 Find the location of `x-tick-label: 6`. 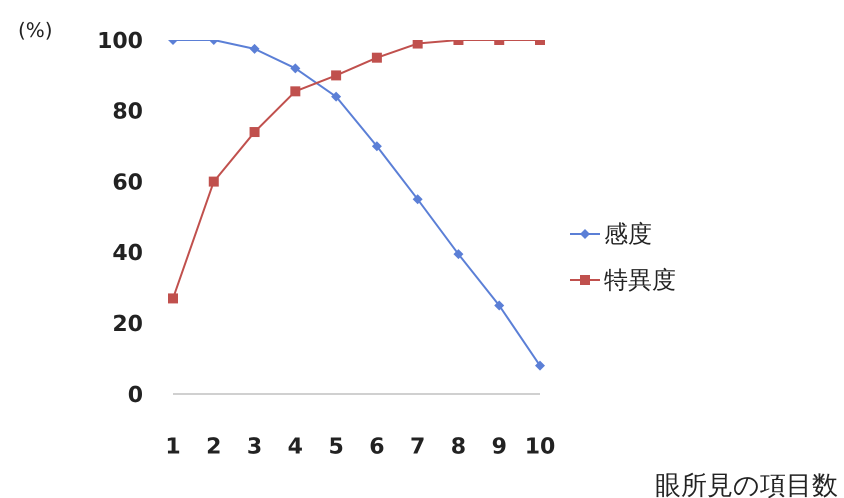

x-tick-label: 6 is located at coordinates (377, 447).